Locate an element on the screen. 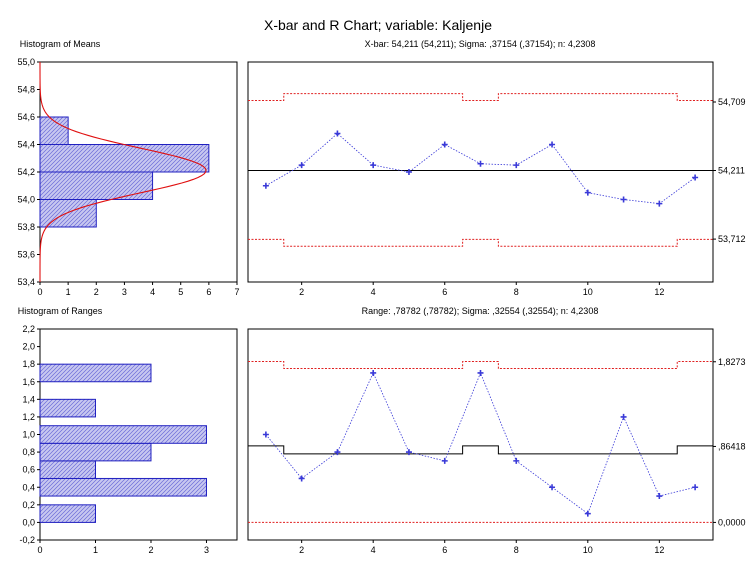 This screenshot has height=569, width=756. means-histogram-y-tick-label-8: 55,0 is located at coordinates (26, 62).